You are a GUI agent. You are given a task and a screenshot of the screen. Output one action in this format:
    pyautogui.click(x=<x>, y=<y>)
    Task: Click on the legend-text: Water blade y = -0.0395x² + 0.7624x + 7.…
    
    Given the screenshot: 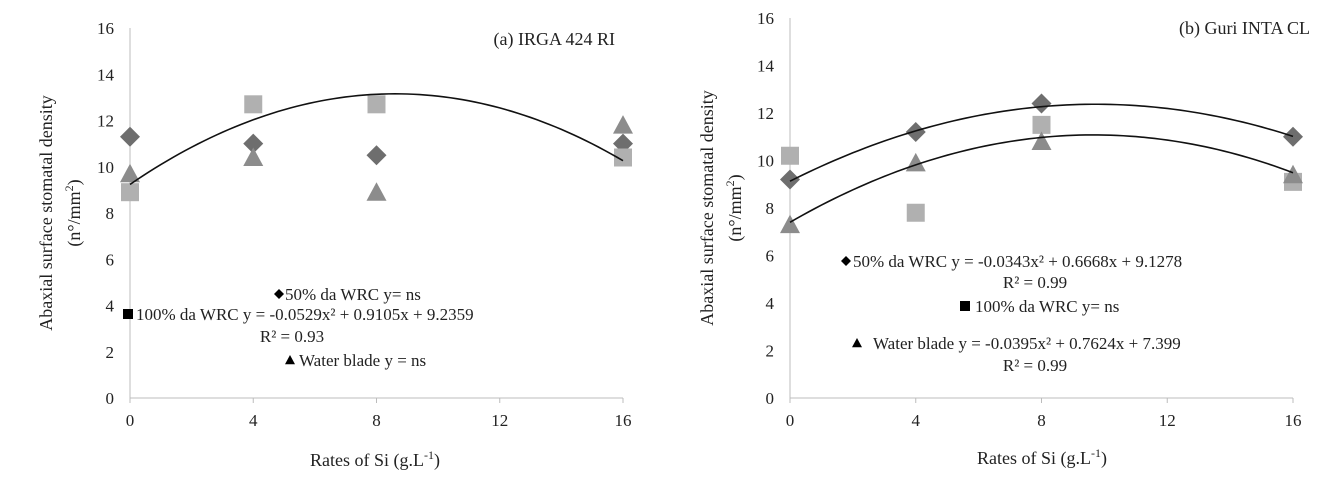 What is the action you would take?
    pyautogui.click(x=1027, y=343)
    